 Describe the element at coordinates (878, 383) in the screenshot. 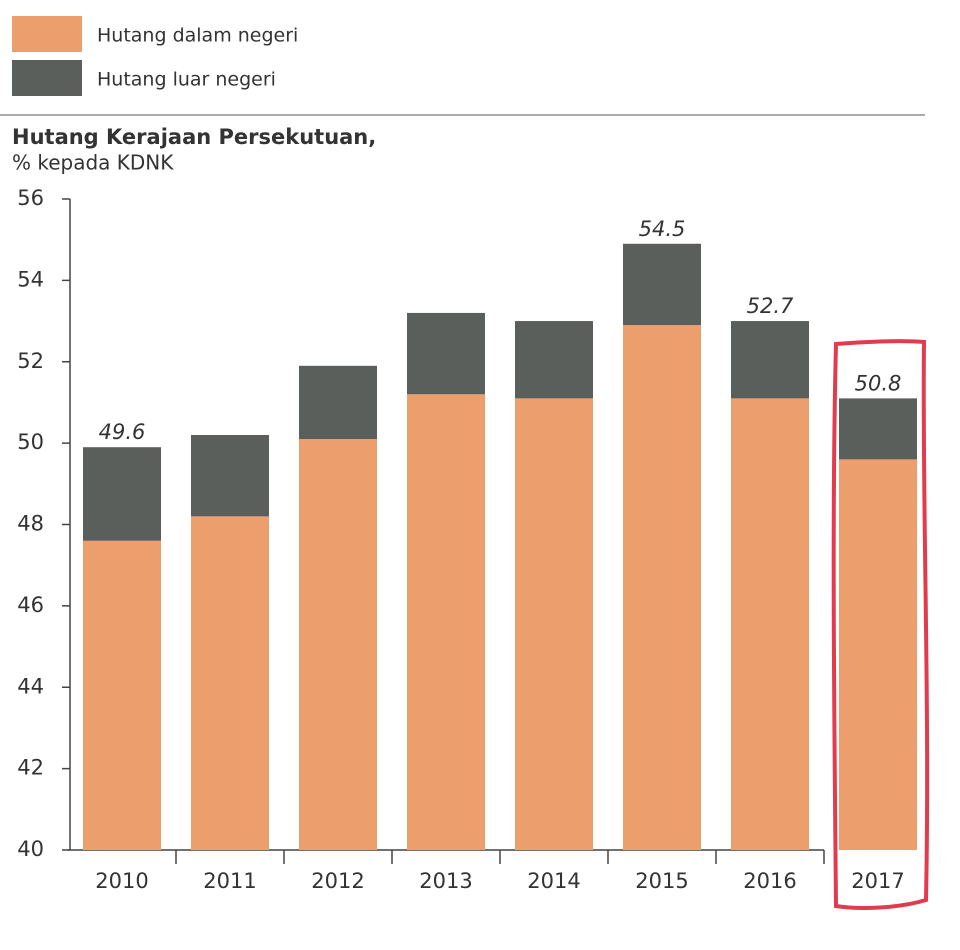

I see `total-label: 50.8` at that location.